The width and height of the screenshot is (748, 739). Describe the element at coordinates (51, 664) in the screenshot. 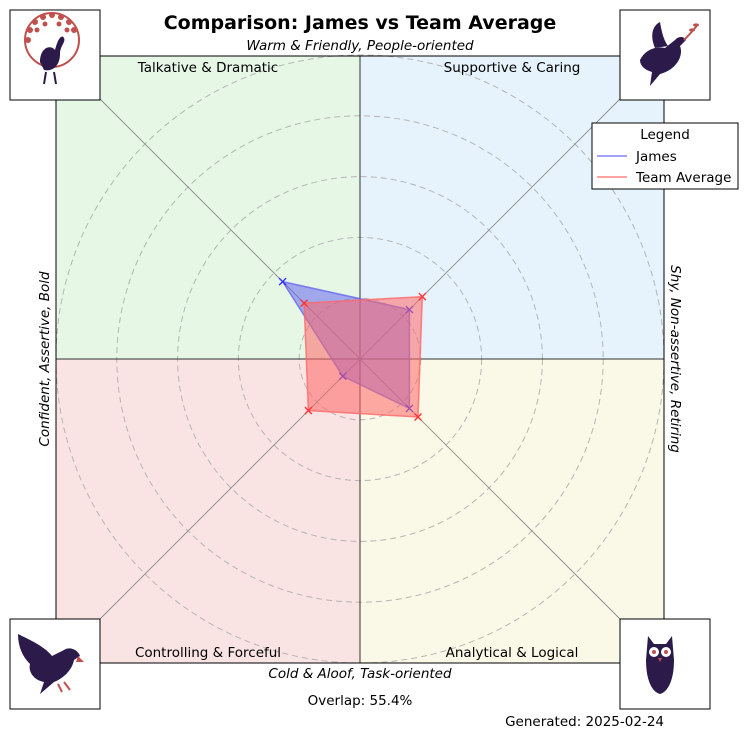

I see `eagle-icon` at that location.